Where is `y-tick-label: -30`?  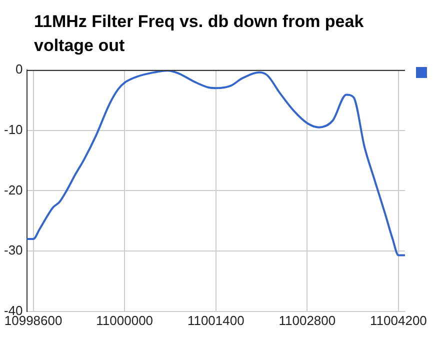 y-tick-label: -30 is located at coordinates (13, 250).